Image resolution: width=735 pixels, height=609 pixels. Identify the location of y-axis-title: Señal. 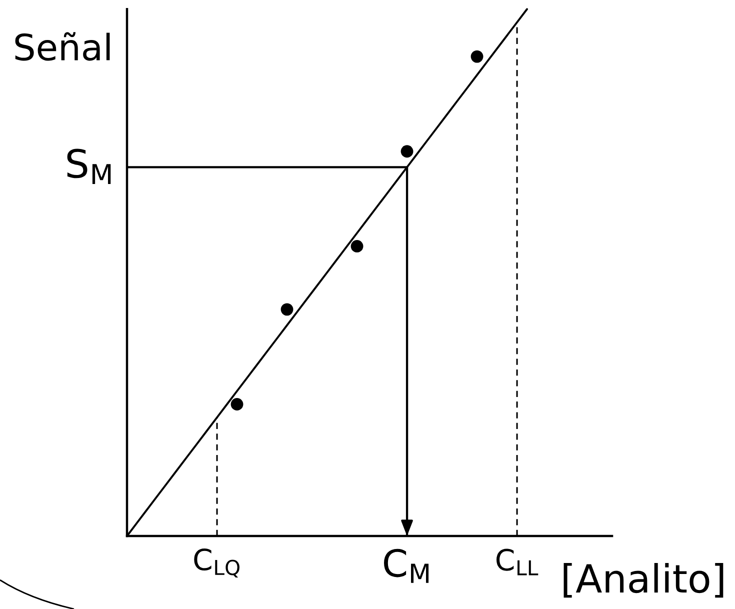
(62, 46).